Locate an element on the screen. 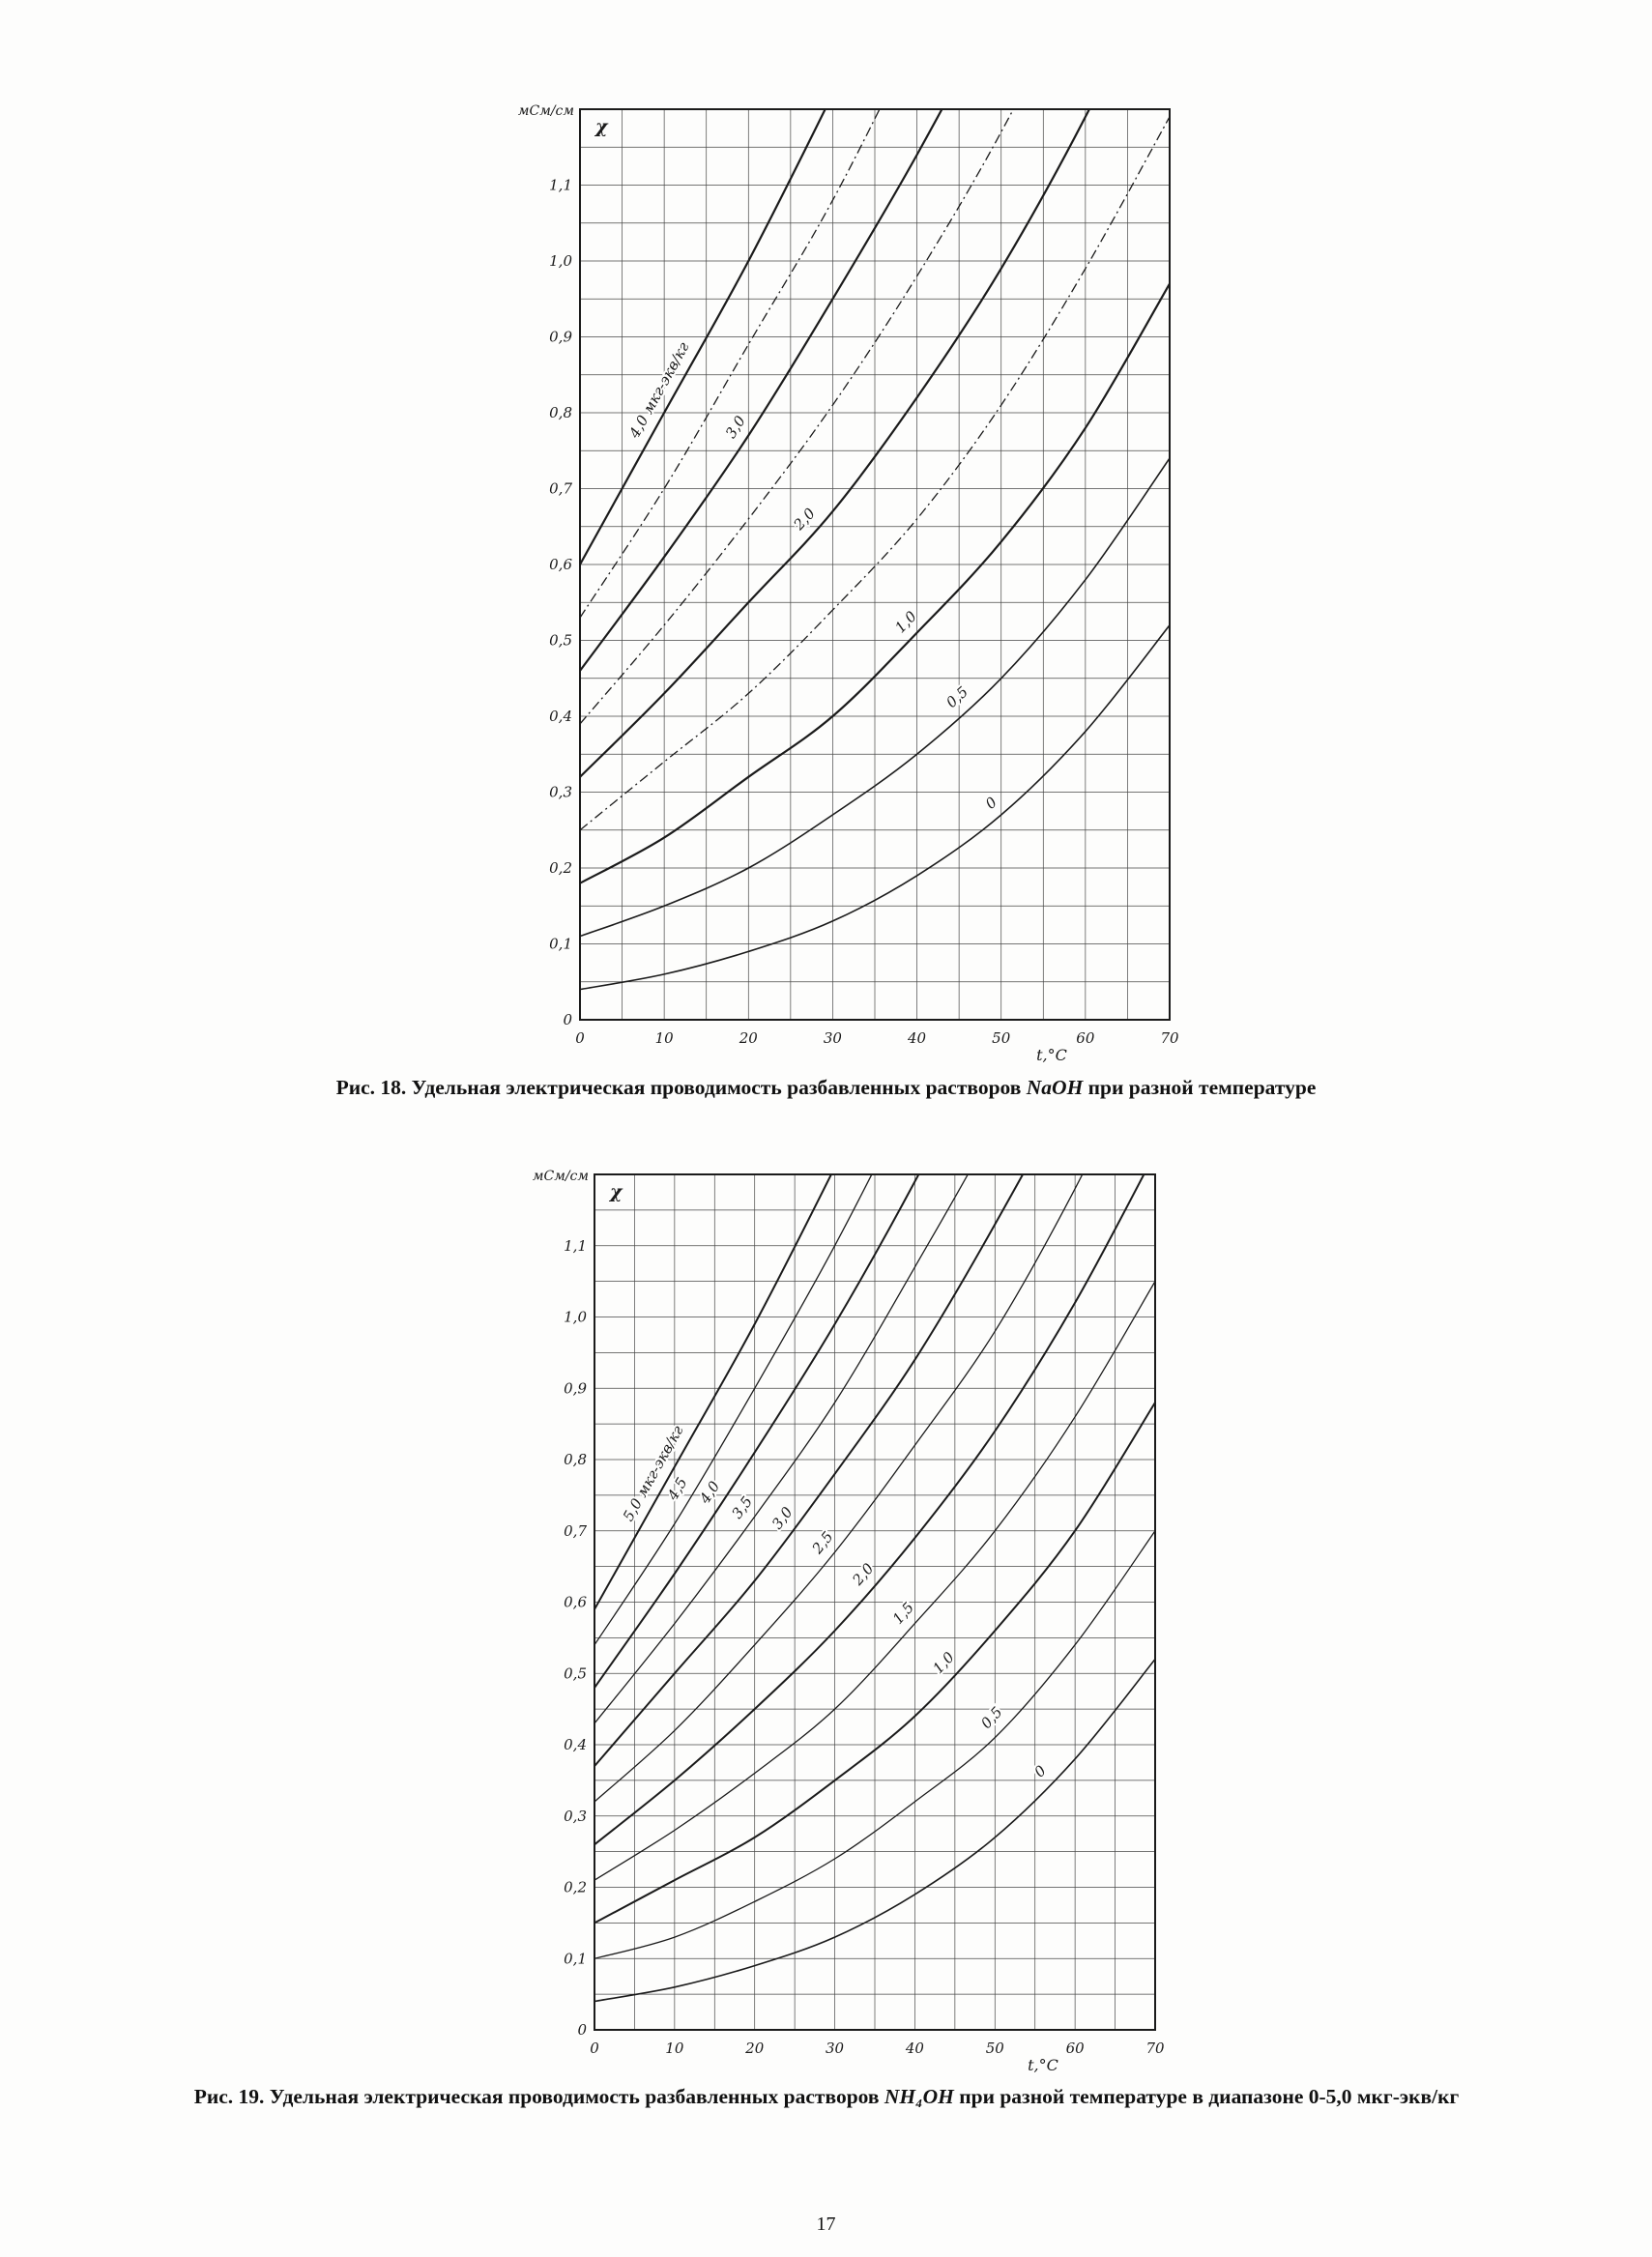 Image resolution: width=1652 pixels, height=2257 pixels. figure-18-caption-formula: NaOH is located at coordinates (1055, 1088).